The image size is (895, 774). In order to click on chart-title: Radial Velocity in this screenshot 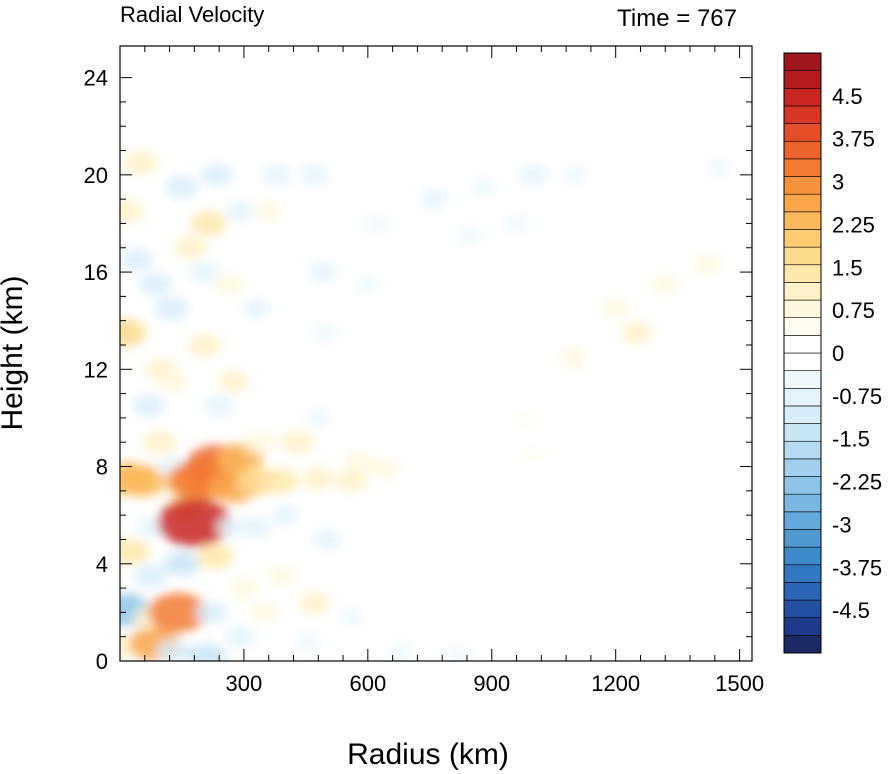, I will do `click(192, 14)`.